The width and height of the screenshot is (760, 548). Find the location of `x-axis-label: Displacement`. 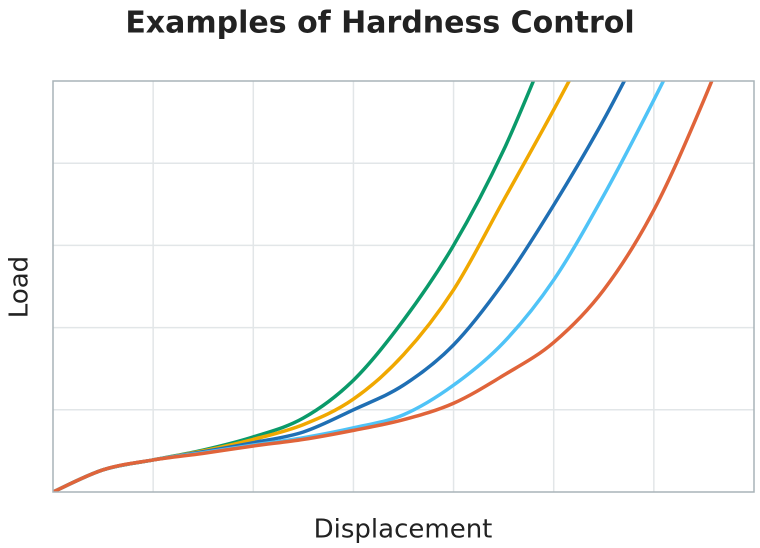

x-axis-label: Displacement is located at coordinates (403, 530).